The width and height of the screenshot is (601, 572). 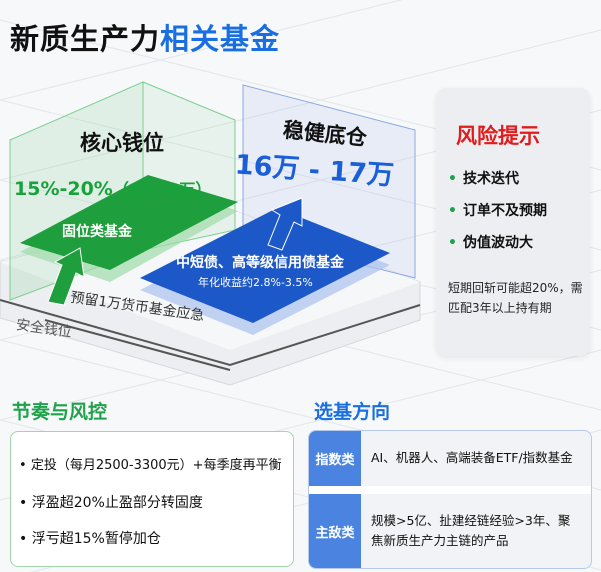 I want to click on base-lines, so click(x=210, y=335).